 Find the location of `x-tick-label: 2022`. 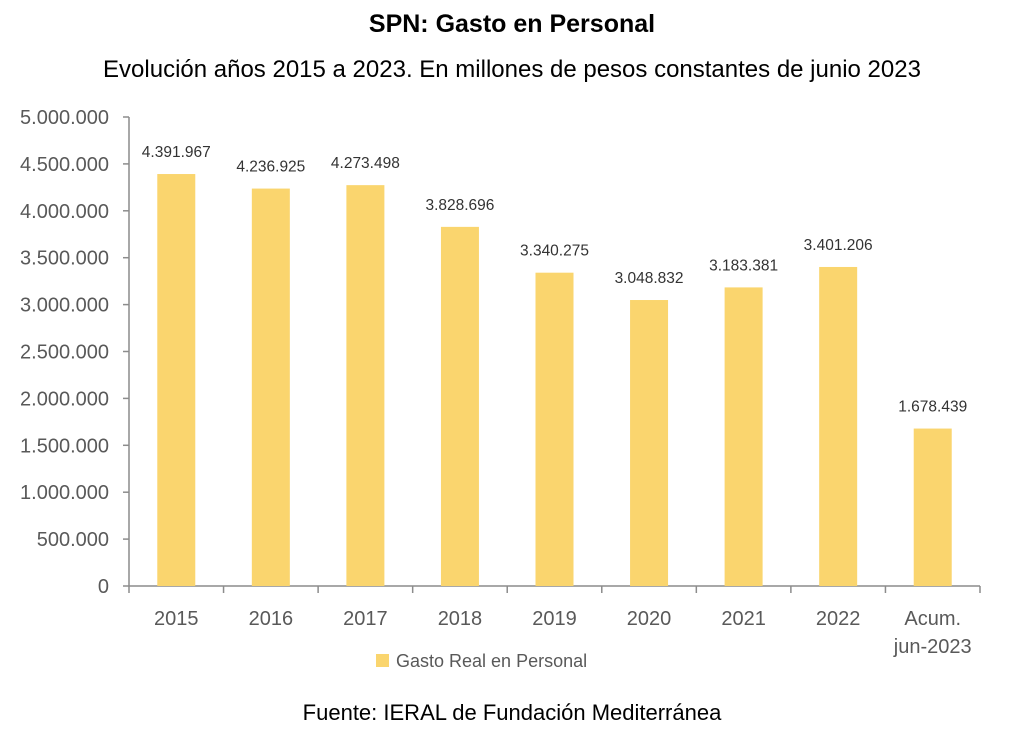

x-tick-label: 2022 is located at coordinates (838, 619).